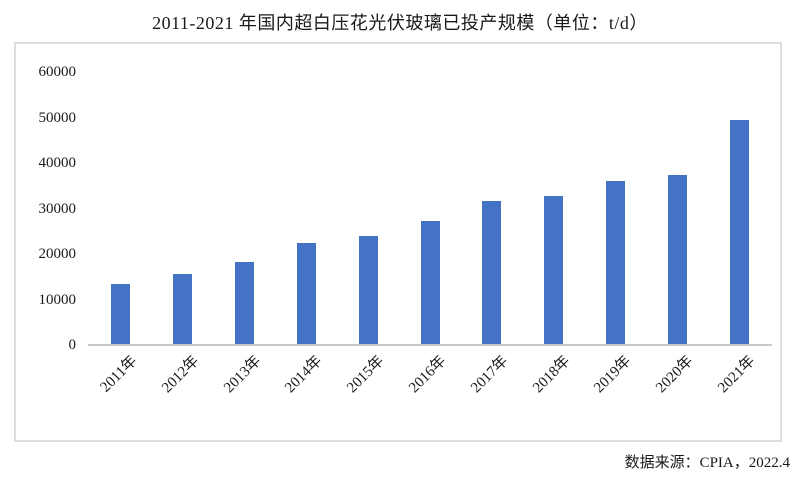  I want to click on y-tick-label: 60000, so click(57, 72).